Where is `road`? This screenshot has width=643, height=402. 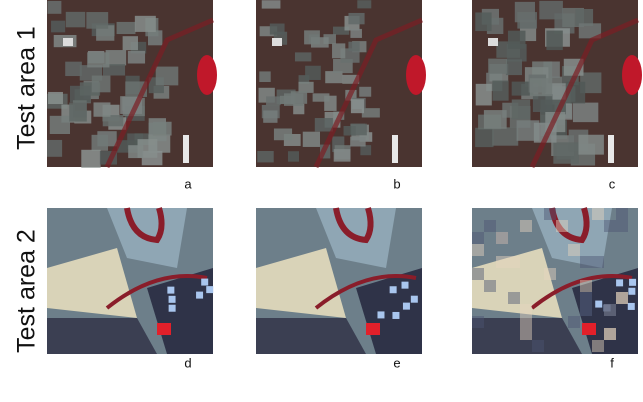 road is located at coordinates (159, 93).